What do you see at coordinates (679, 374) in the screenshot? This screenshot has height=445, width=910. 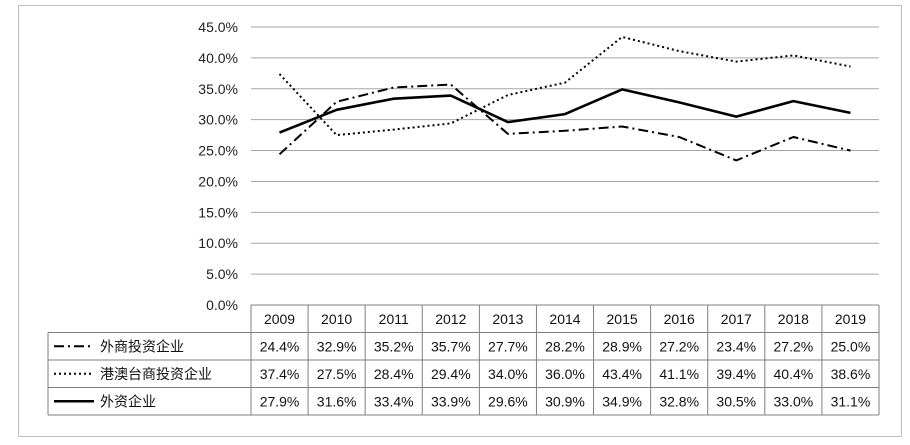 I see `data-cell: 41.1%` at bounding box center [679, 374].